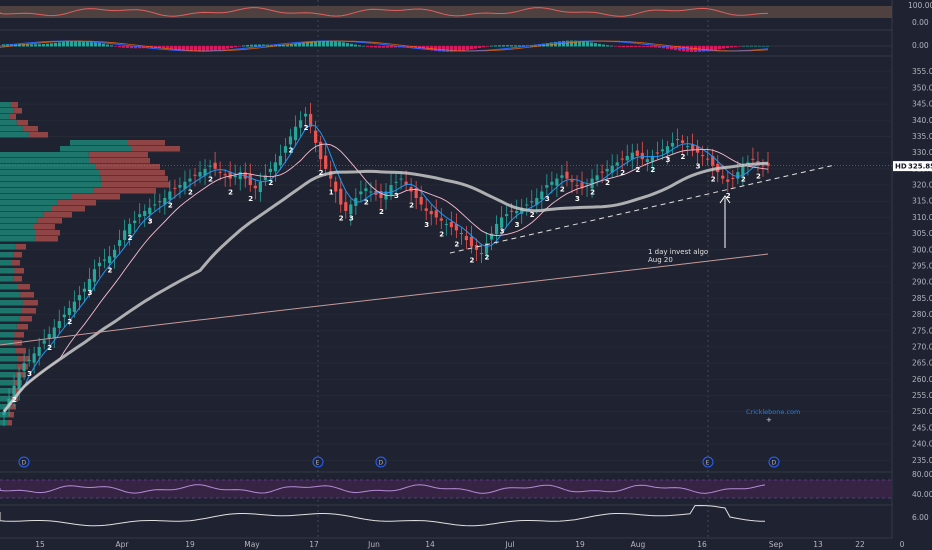 This screenshot has height=550, width=932. What do you see at coordinates (383, 489) in the screenshot?
I see `rsi-line` at bounding box center [383, 489].